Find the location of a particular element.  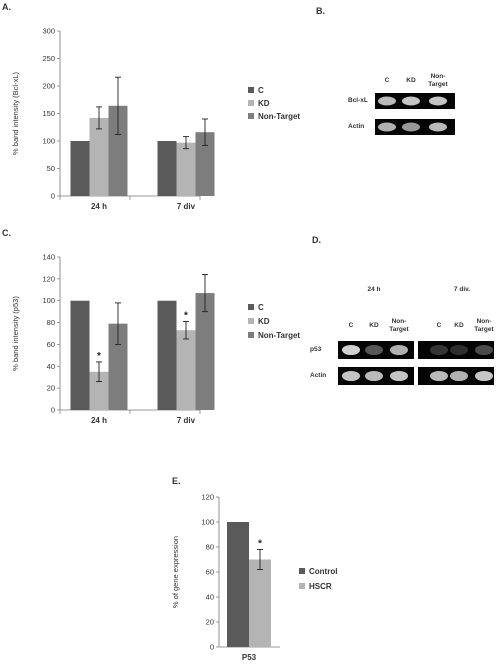

y-tick-label: 250 is located at coordinates (48, 58).